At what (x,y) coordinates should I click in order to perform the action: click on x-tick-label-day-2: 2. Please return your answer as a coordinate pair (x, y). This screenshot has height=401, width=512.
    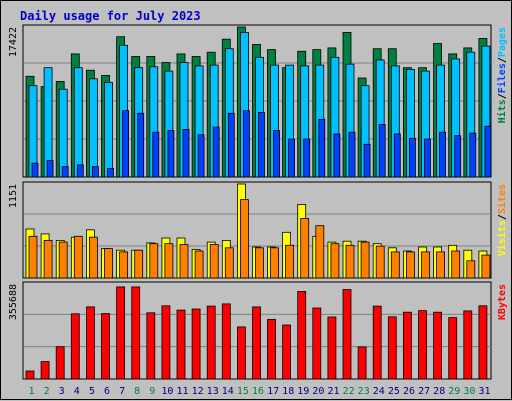
    Looking at the image, I should click on (47, 391).